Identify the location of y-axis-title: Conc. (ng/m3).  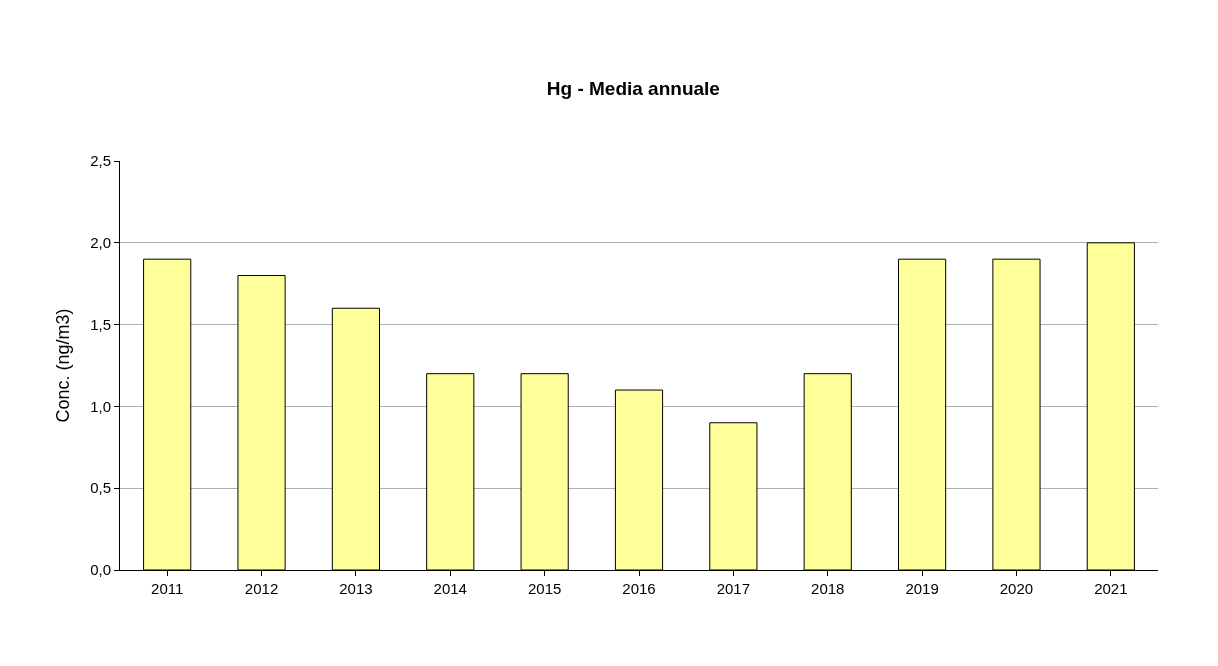
(63, 365).